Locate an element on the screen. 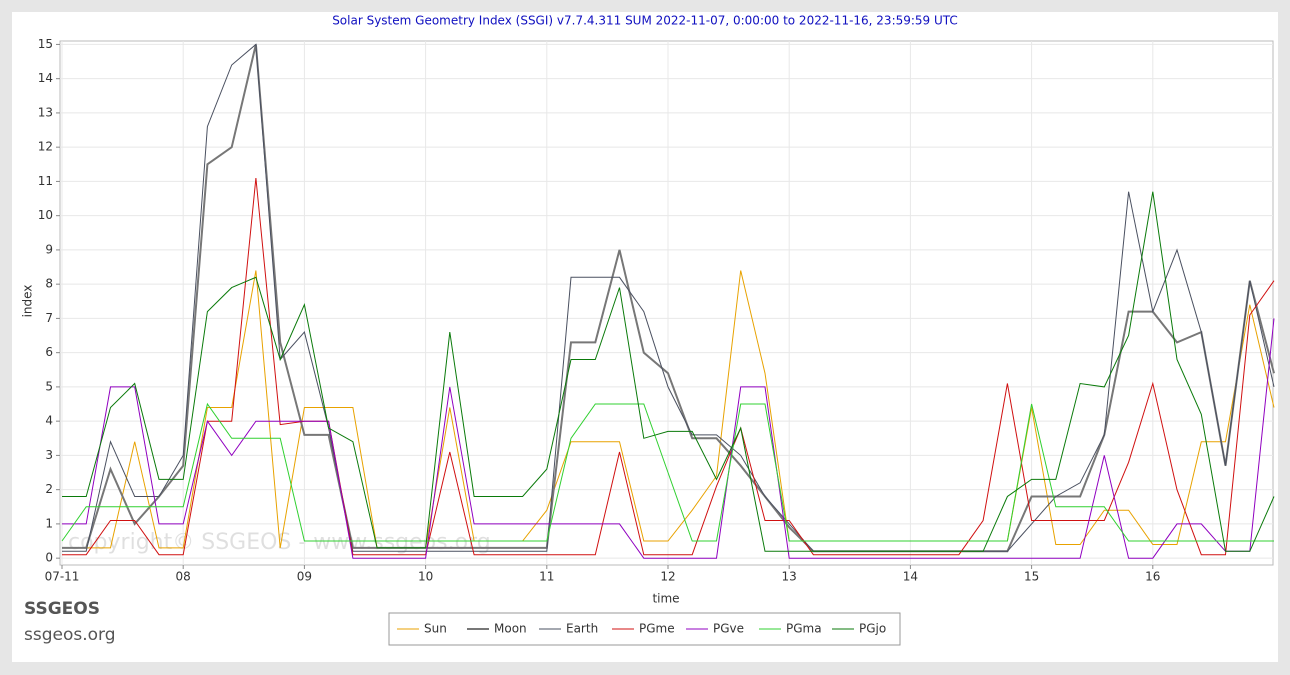  legend-label: Earth is located at coordinates (582, 629).